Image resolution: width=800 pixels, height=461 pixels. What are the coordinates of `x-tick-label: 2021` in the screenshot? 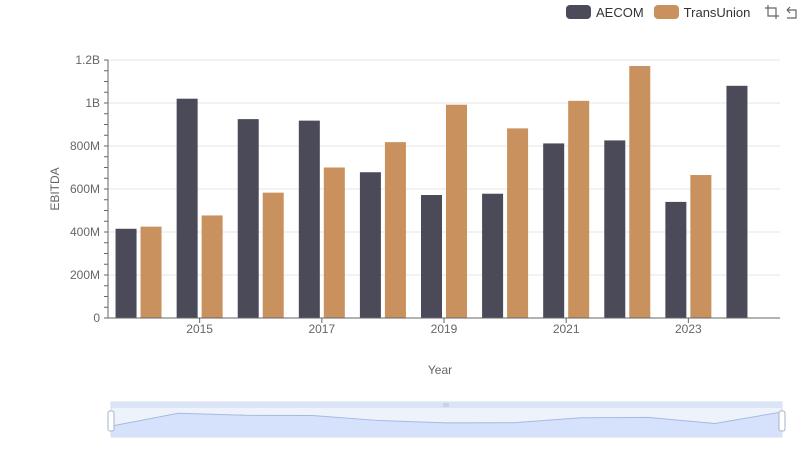 It's located at (566, 329).